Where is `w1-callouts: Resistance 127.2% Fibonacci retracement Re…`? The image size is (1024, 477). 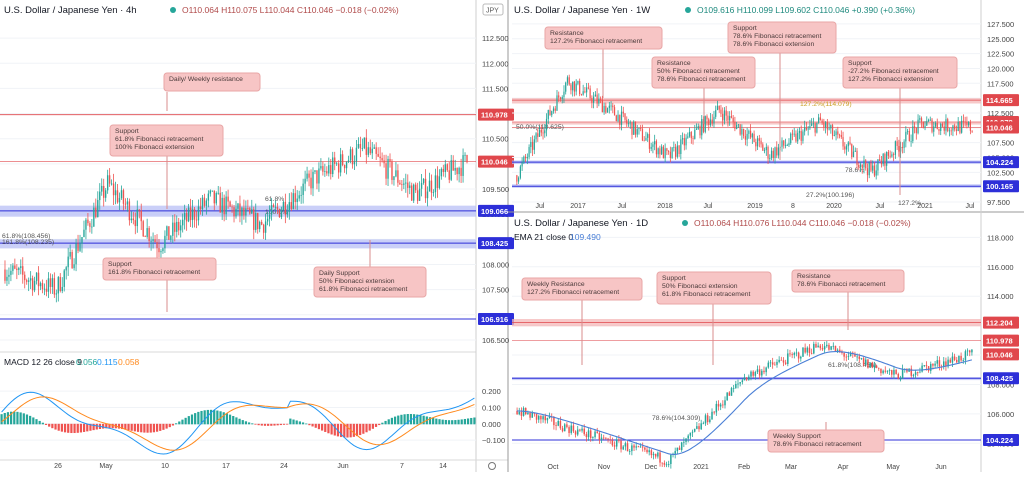 w1-callouts: Resistance 127.2% Fibonacci retracement Re… is located at coordinates (751, 108).